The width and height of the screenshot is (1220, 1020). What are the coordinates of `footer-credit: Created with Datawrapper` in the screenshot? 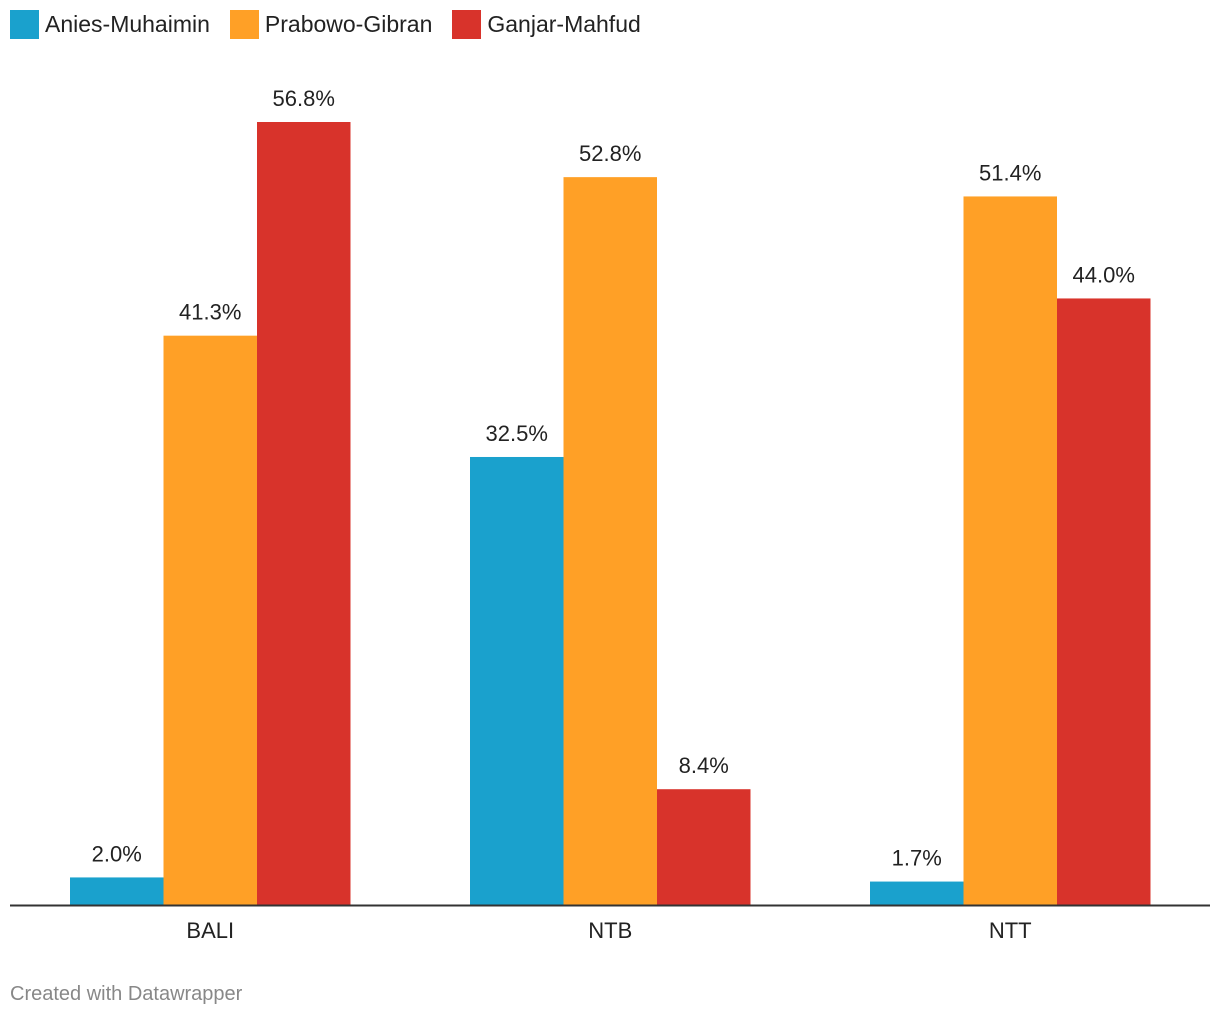 It's located at (126, 994).